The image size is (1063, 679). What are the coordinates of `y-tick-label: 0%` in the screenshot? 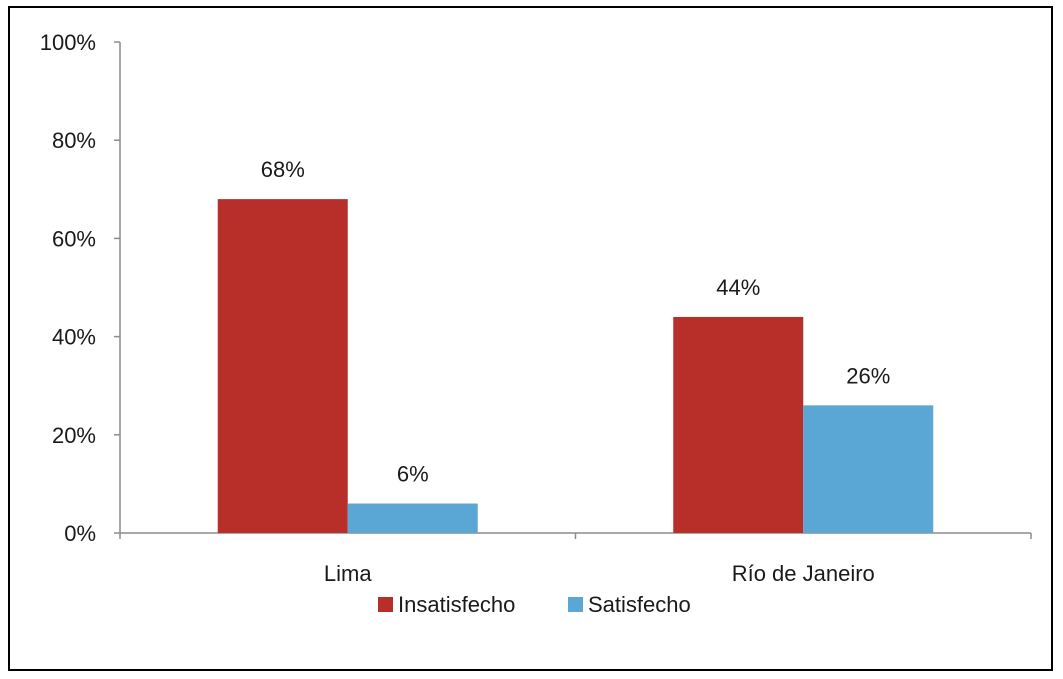 It's located at (80, 533).